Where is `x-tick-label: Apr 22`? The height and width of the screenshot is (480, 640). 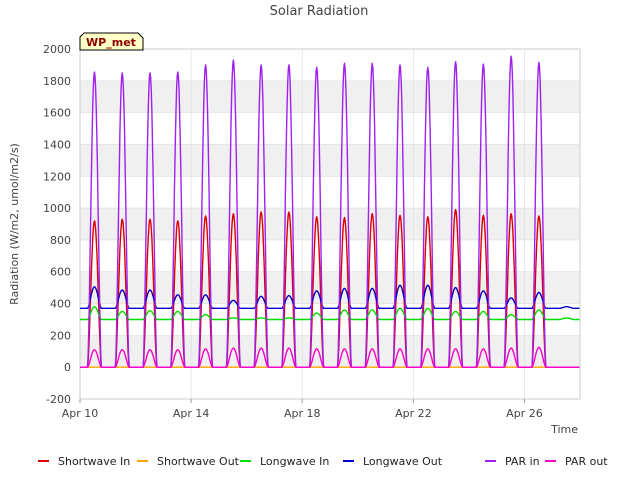 x-tick-label: Apr 22 is located at coordinates (413, 413).